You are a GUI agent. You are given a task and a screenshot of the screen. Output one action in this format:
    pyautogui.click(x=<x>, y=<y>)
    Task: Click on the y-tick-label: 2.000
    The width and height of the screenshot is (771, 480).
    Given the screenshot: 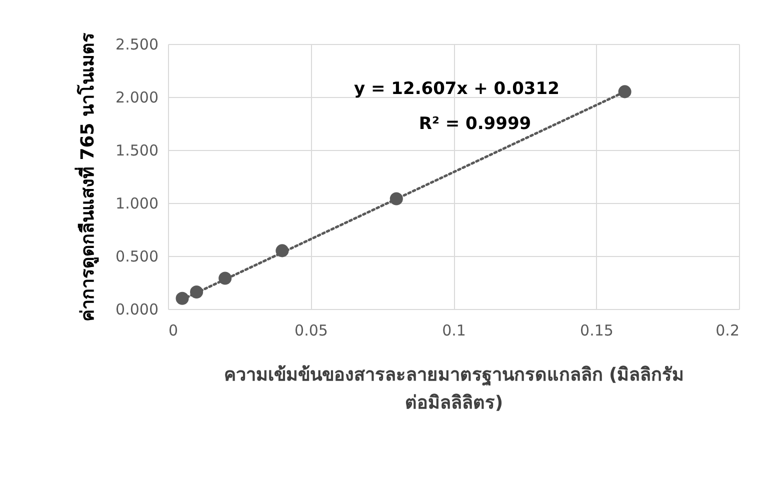 What is the action you would take?
    pyautogui.click(x=137, y=97)
    